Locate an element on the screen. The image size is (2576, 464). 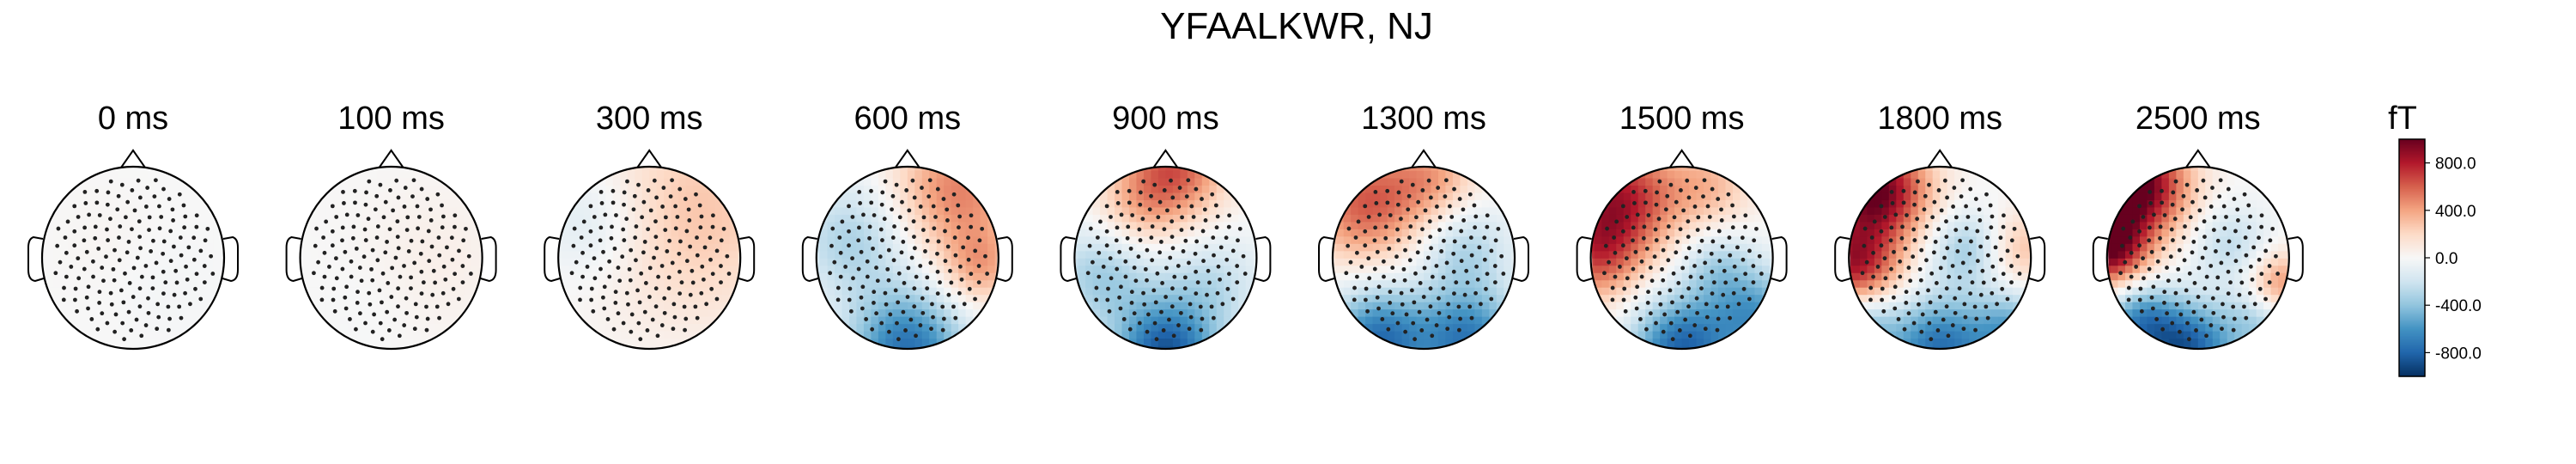
colorbar-tick-label: 400.0 is located at coordinates (2456, 212).